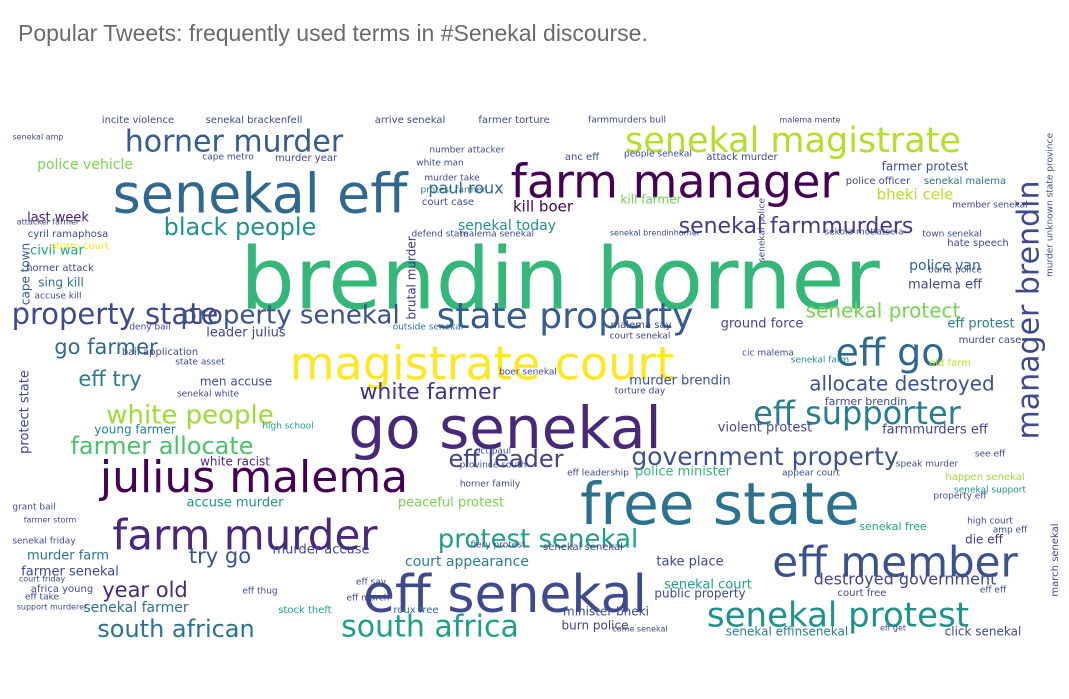  Describe the element at coordinates (161, 446) in the screenshot. I see `cloud-word: farmer allocate` at that location.